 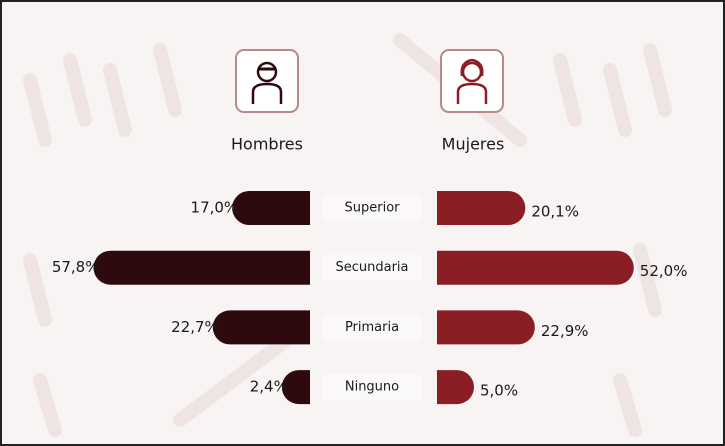 I want to click on category-label: Secundaria, so click(x=371, y=267).